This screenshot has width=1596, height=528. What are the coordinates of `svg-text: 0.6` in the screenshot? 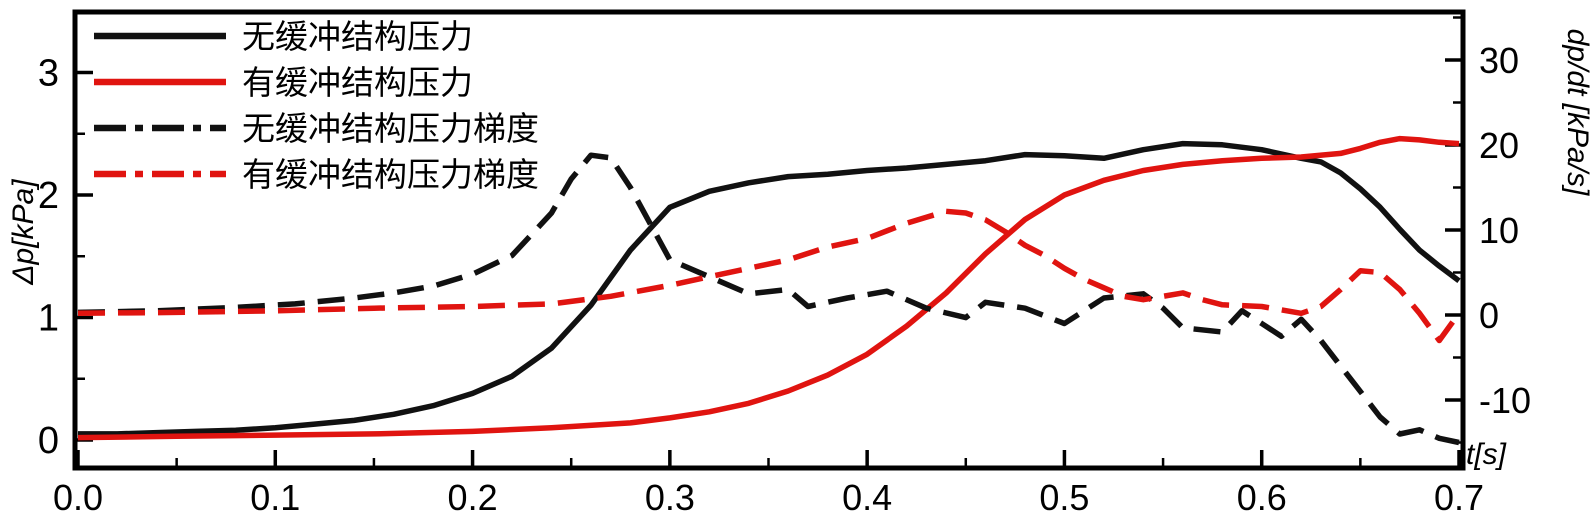 It's located at (1262, 497).